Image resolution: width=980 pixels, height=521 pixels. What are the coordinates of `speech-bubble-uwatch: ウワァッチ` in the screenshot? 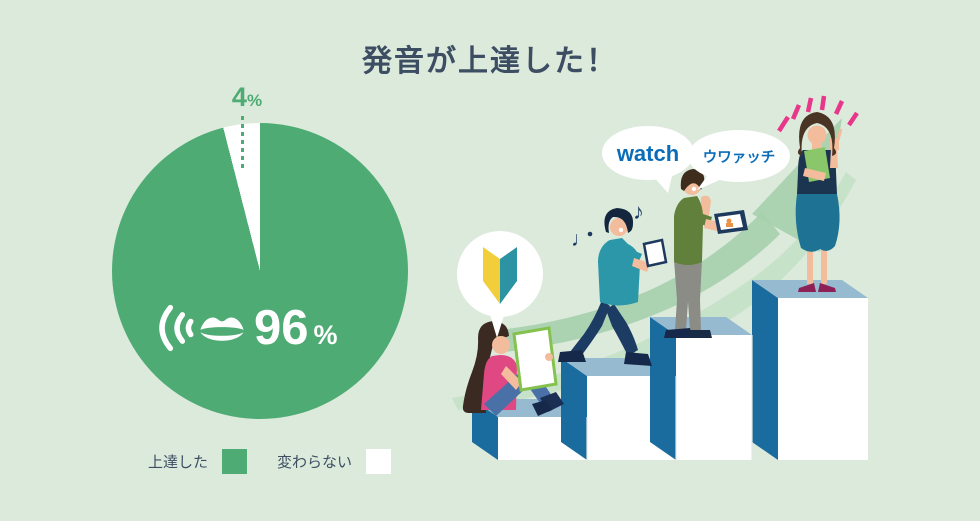 It's located at (739, 160).